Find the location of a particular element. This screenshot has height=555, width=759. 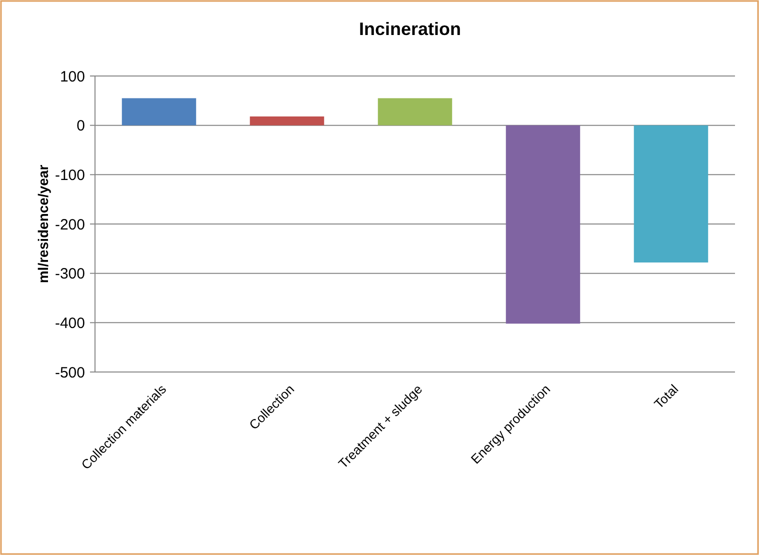

y-tick-label: -500 is located at coordinates (69, 373).